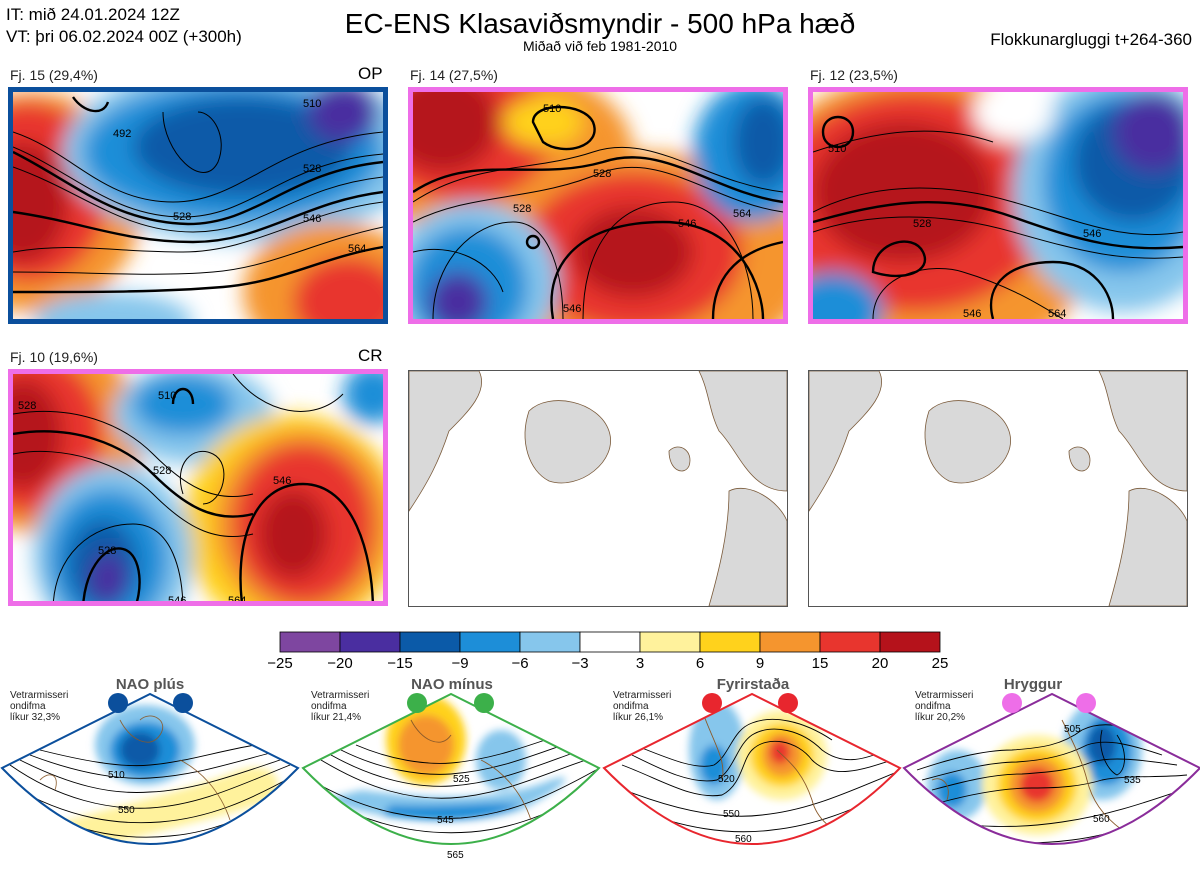 The width and height of the screenshot is (1200, 871). Describe the element at coordinates (522, 209) in the screenshot. I see `cluster-2-contour-3: 528` at that location.